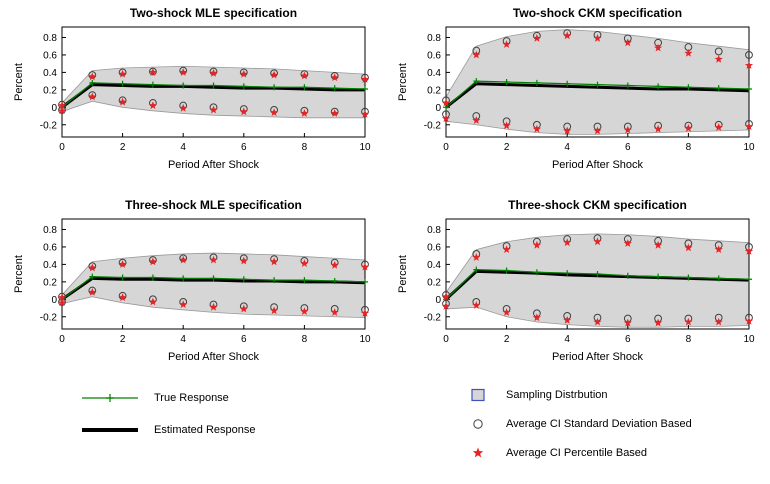  I want to click on legend-label-sampling-distribution: Sampling Distrbution, so click(557, 394).